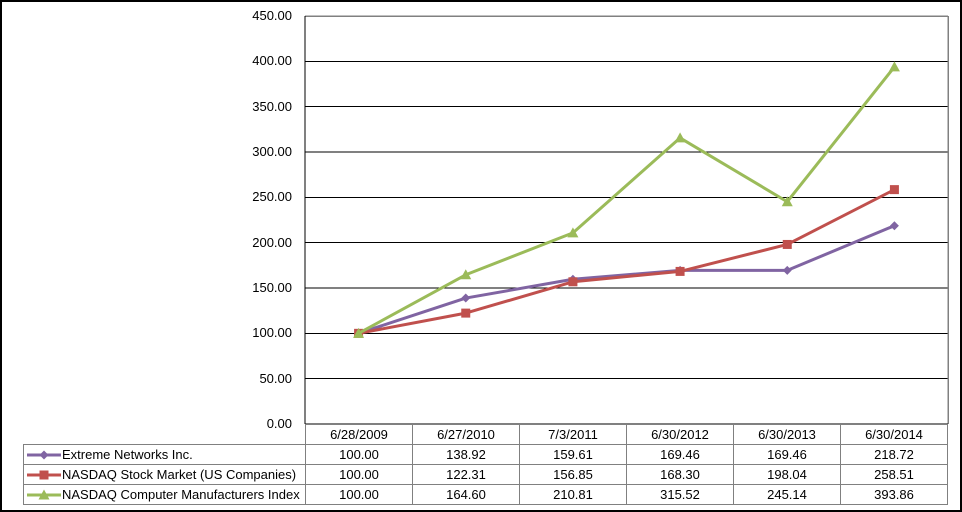  I want to click on y-axis-tick-label: 450.00, so click(272, 15).